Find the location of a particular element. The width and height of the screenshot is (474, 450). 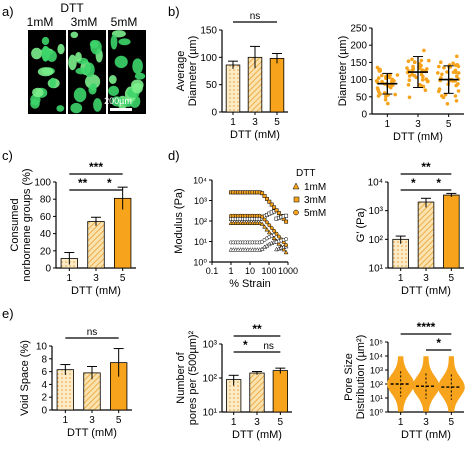

y-axis-label: G′ (Pa) is located at coordinates (361, 225).